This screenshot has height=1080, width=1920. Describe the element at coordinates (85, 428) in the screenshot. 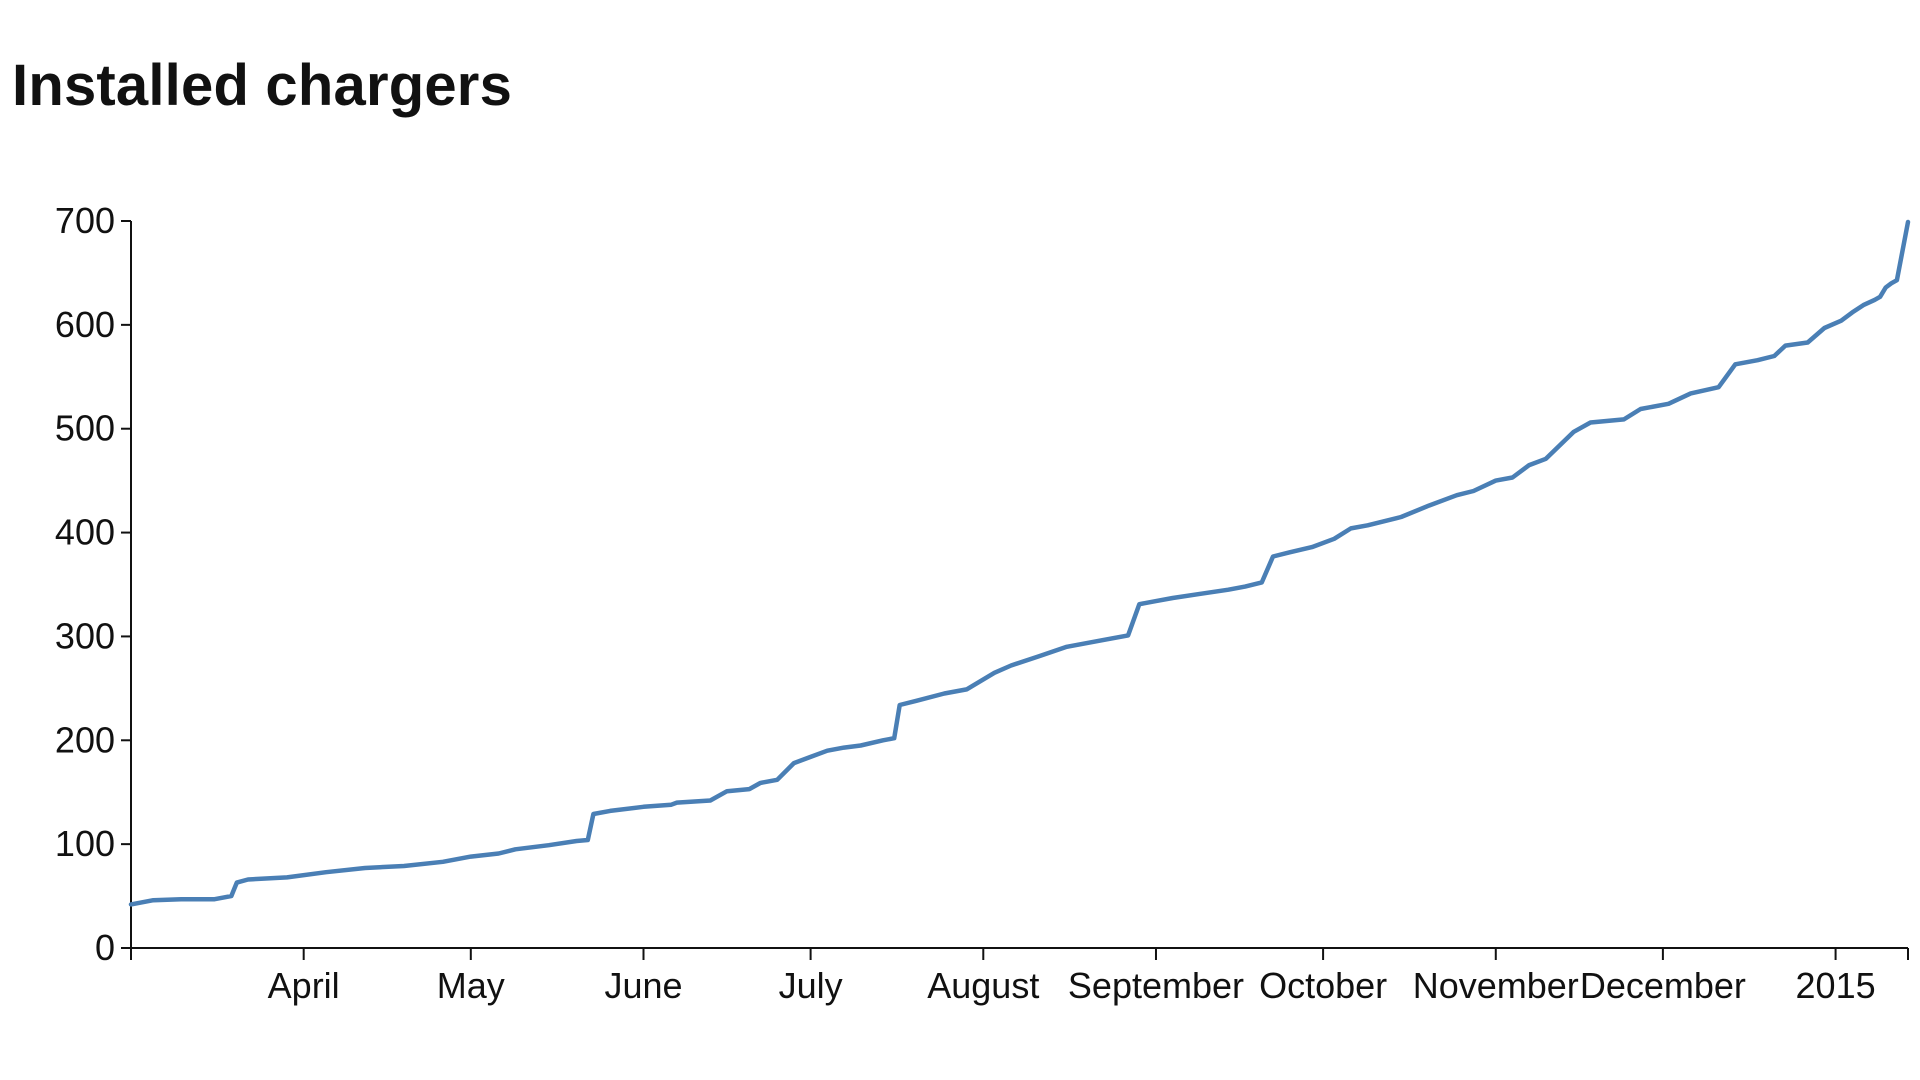

I see `y-tick-label: 500` at that location.